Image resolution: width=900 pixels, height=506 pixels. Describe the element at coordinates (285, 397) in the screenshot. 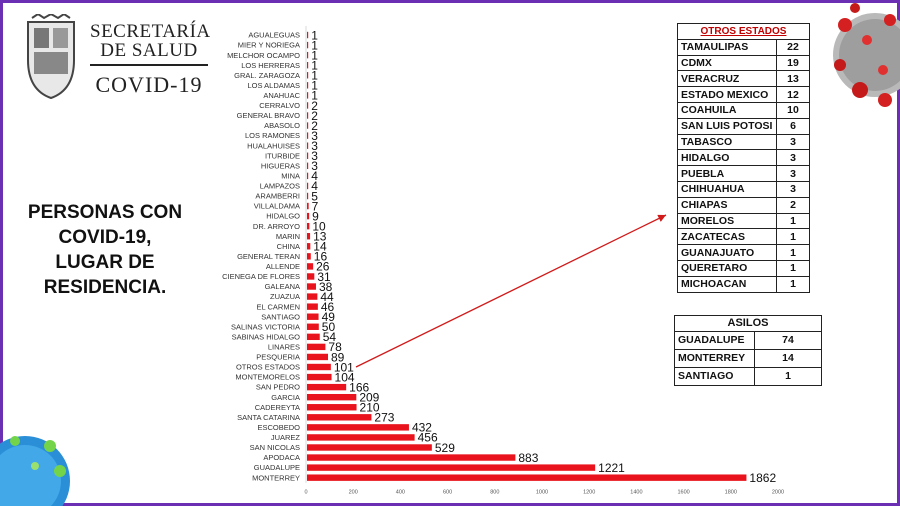

I see `category-label: GARCIA` at that location.